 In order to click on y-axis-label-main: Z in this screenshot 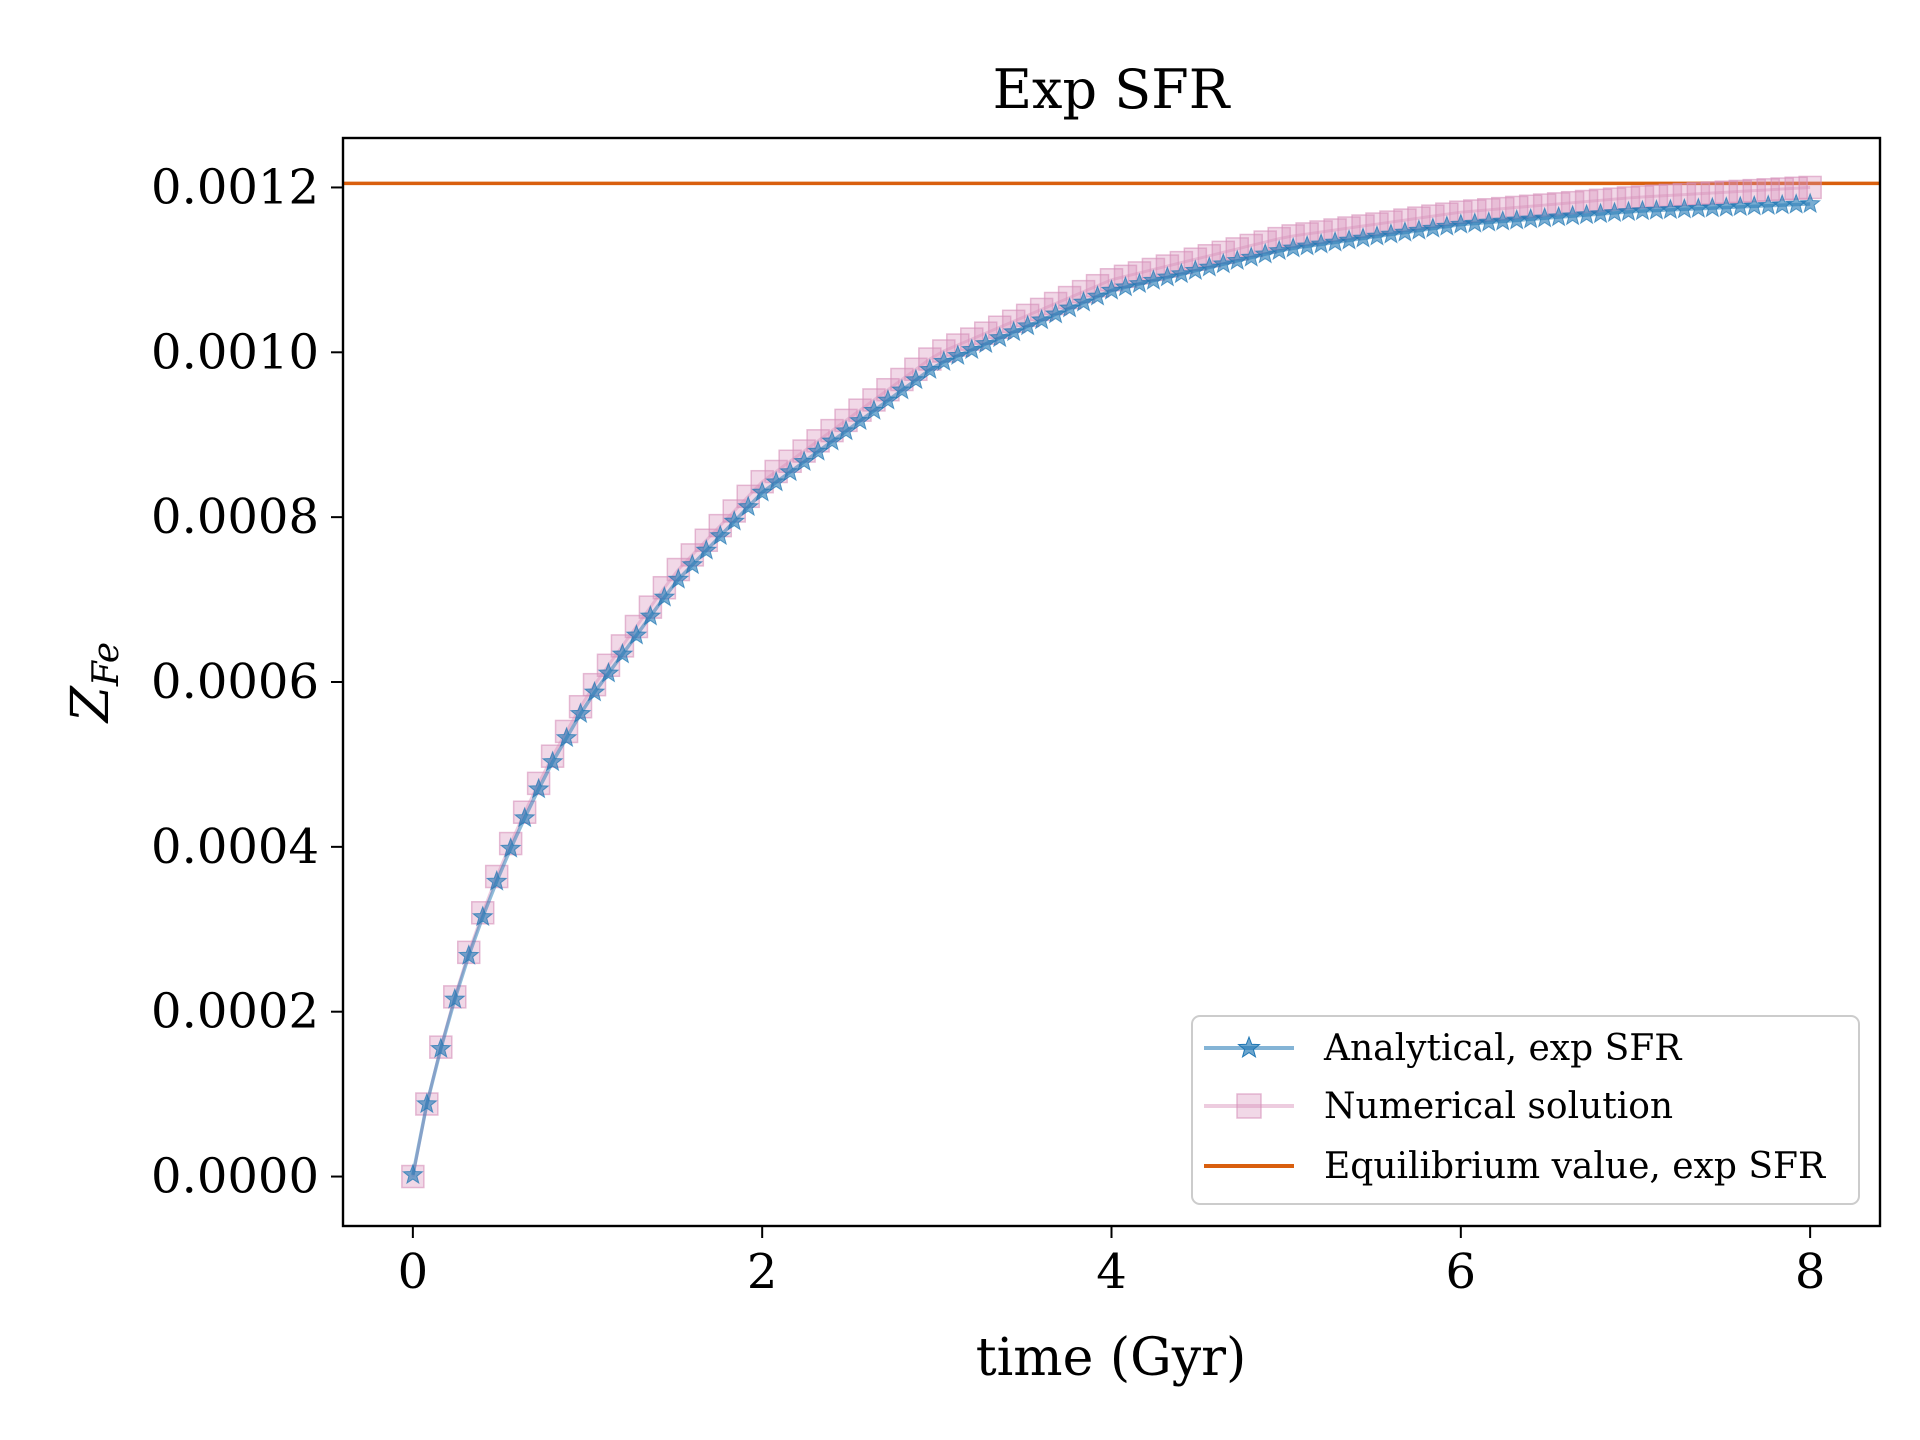, I will do `click(91, 704)`.